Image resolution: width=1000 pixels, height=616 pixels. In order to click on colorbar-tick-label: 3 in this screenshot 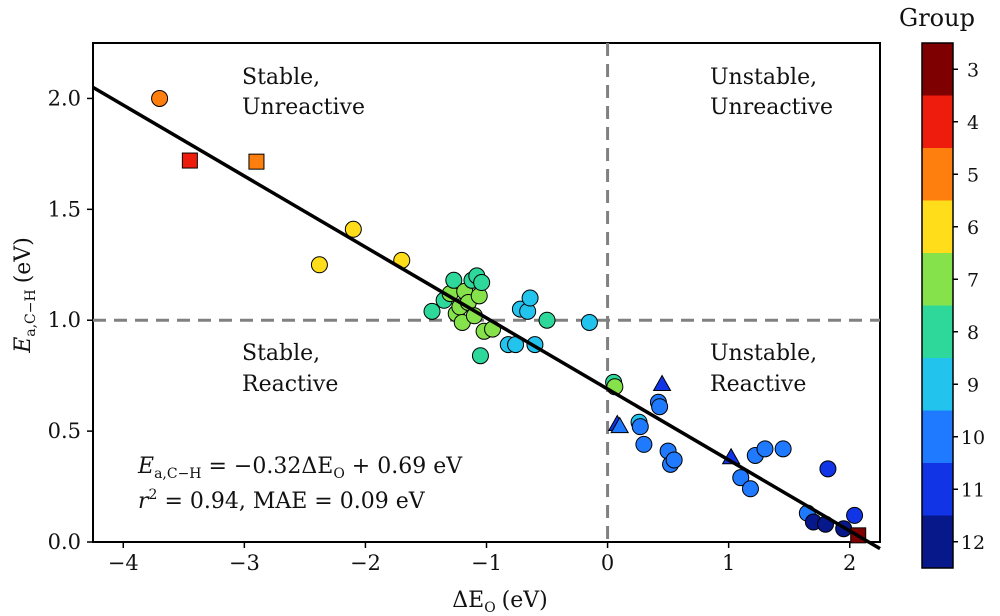, I will do `click(973, 70)`.